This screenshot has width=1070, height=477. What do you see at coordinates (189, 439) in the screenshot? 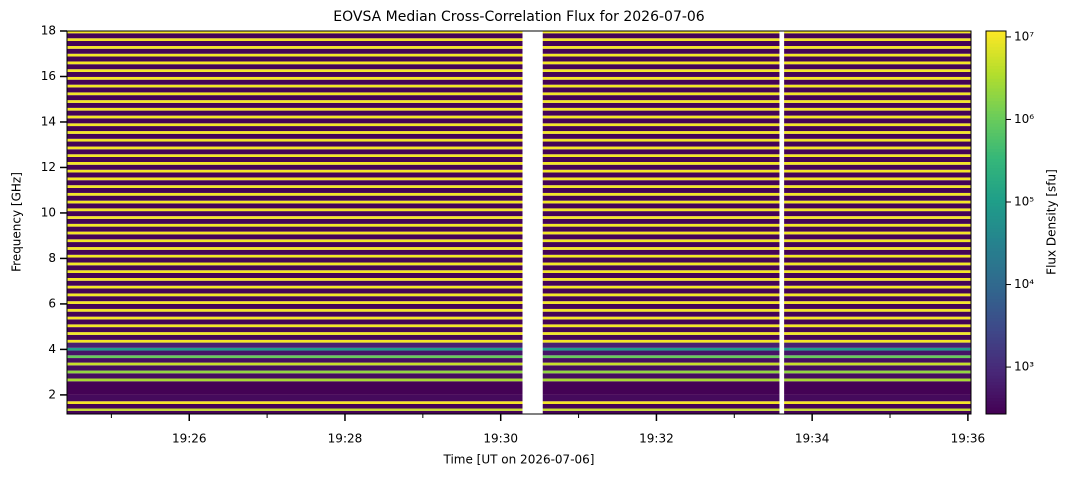
I see `x-tick-label: 19:26` at bounding box center [189, 439].